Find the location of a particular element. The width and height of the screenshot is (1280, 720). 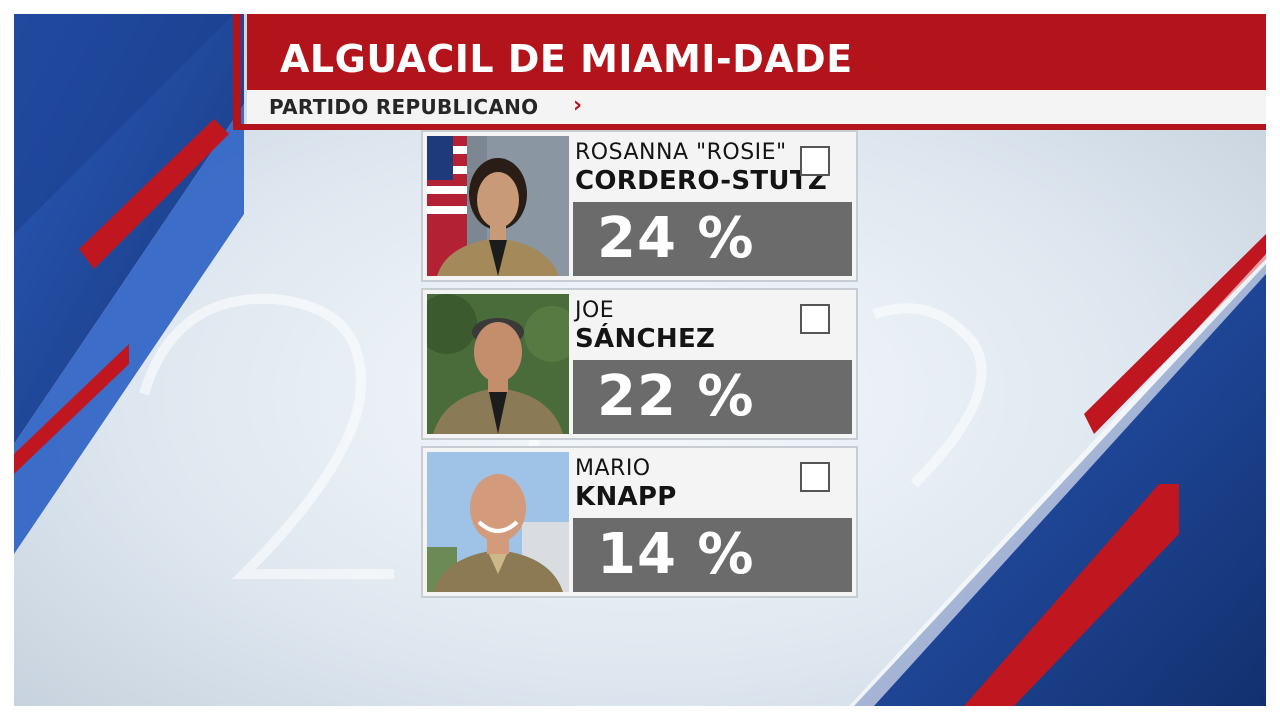

candidate-first-name: ROSANNA "ROSIE" is located at coordinates (681, 152).